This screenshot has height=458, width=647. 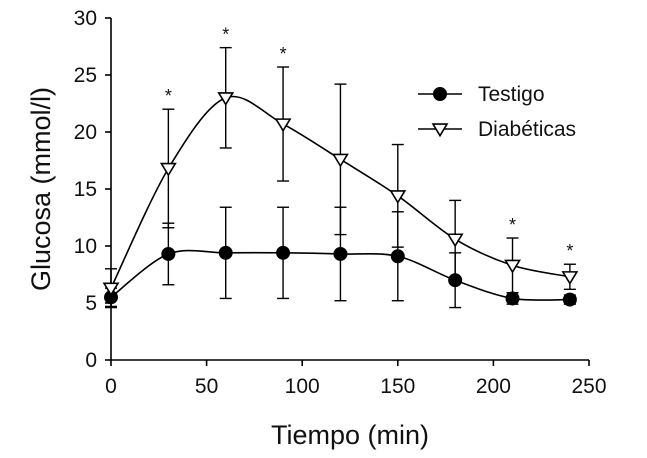 I want to click on x-tick-label: 100, so click(x=302, y=386).